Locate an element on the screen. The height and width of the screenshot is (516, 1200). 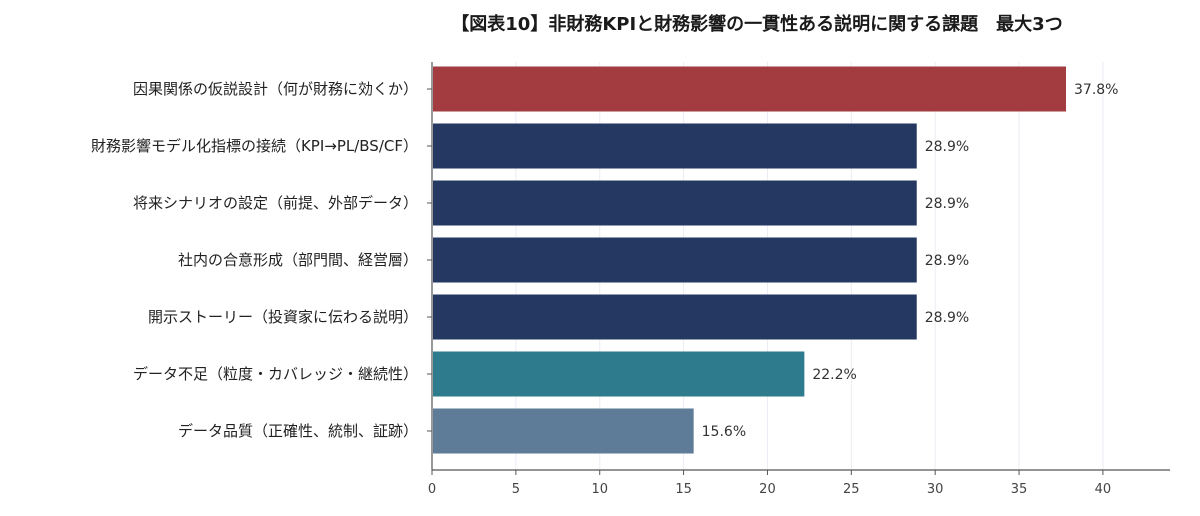
category-label: データ品質（正確性、統制、証跡） is located at coordinates (298, 431).